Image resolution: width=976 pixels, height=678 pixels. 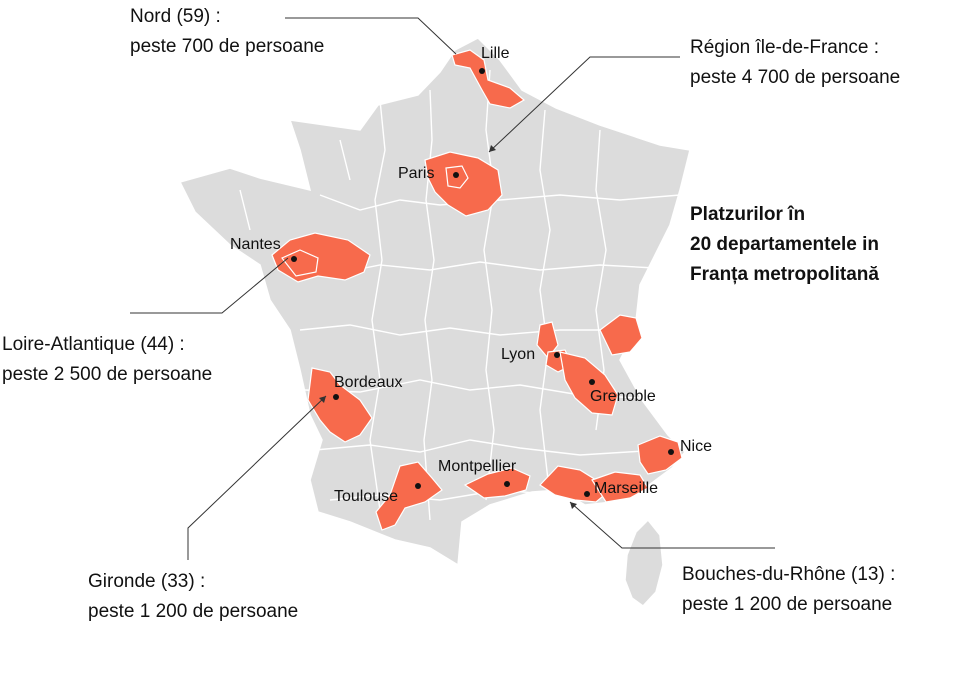 I want to click on city-label-montpellier: Montpellier, so click(x=477, y=466).